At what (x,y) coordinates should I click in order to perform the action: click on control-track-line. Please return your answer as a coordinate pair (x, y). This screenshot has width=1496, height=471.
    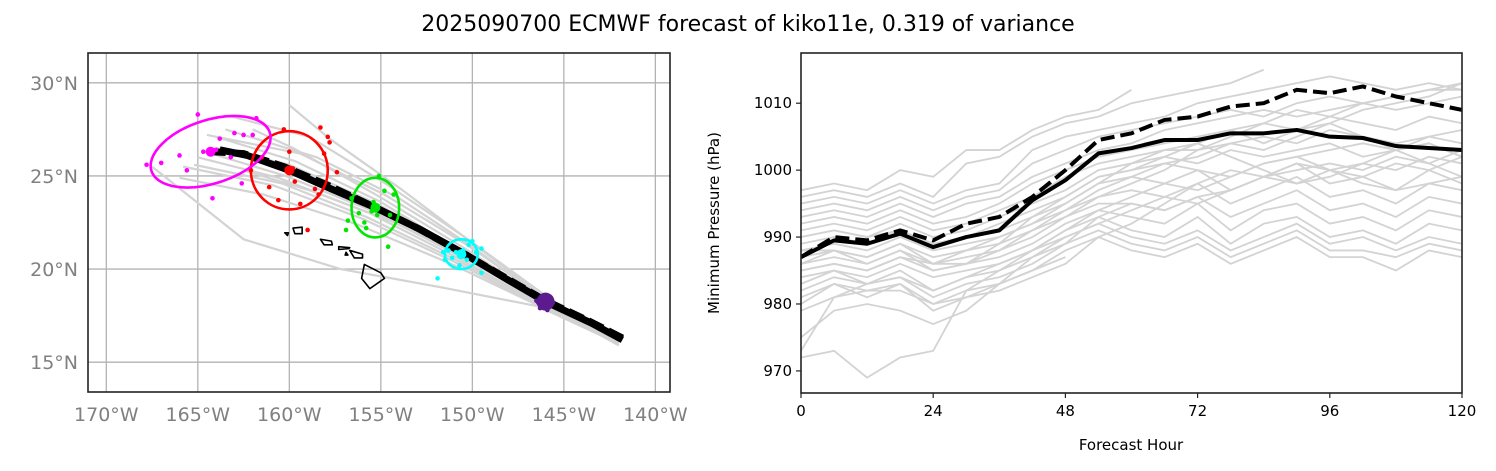
    Looking at the image, I should click on (418, 245).